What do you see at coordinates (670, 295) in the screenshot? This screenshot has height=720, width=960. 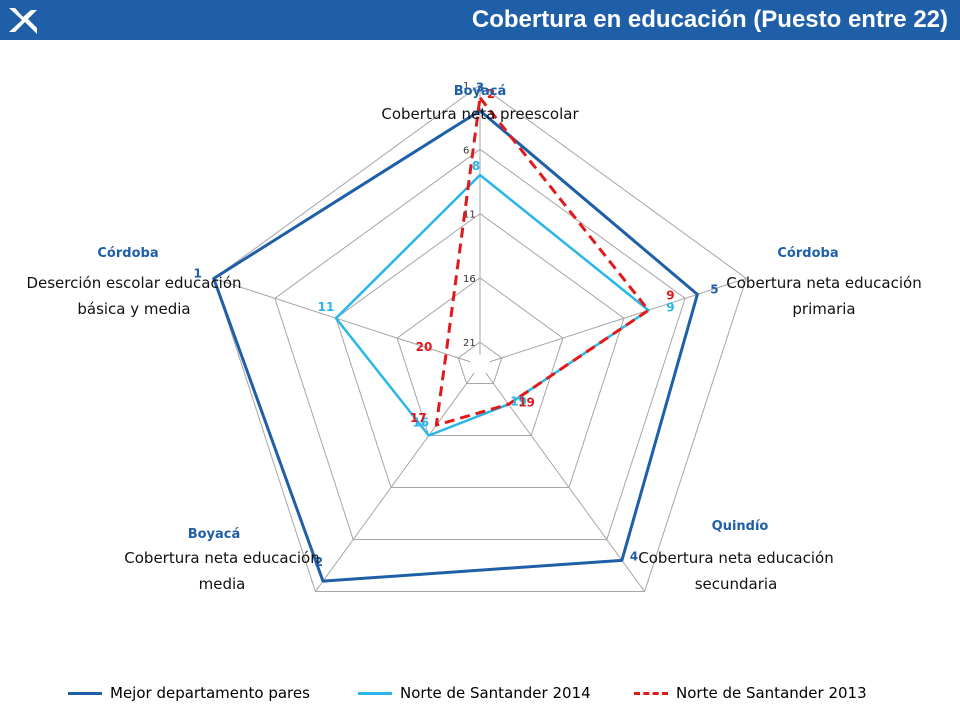 I see `data-label-s2-a1: 9` at bounding box center [670, 295].